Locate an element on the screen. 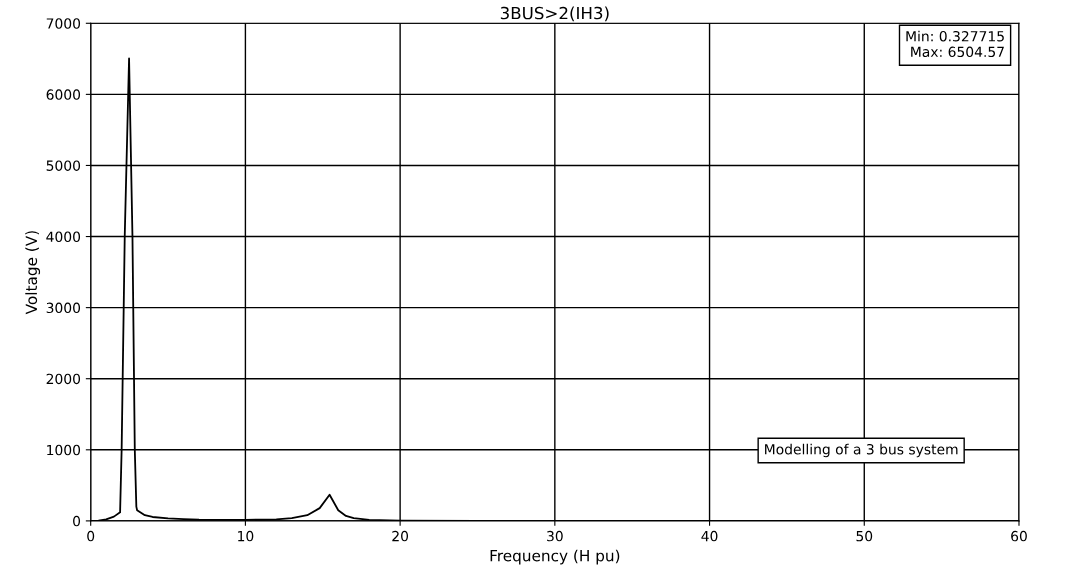 The height and width of the screenshot is (582, 1067). y-tick-label: 1000 is located at coordinates (64, 450).